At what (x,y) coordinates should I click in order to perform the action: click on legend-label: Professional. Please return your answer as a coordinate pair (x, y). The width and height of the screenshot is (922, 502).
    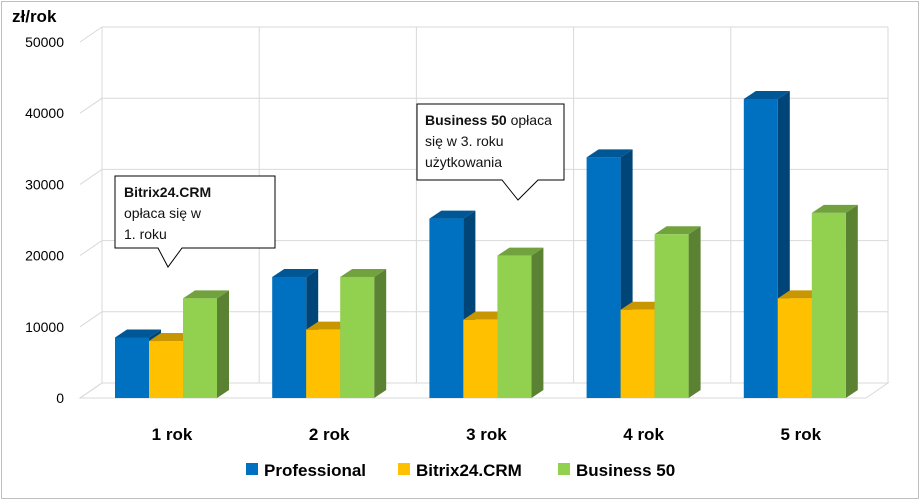
    Looking at the image, I should click on (315, 470).